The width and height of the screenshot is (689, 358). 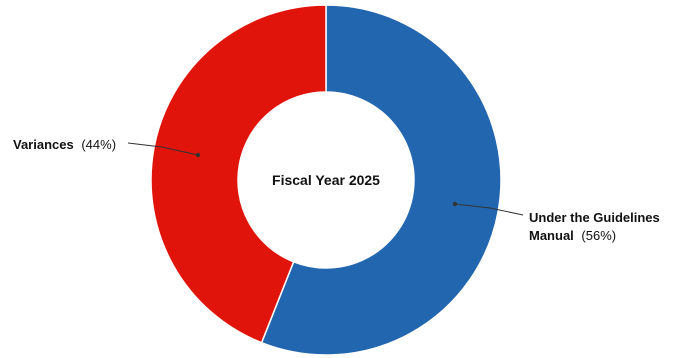 What do you see at coordinates (455, 204) in the screenshot?
I see `leader-dot-guidelines` at bounding box center [455, 204].